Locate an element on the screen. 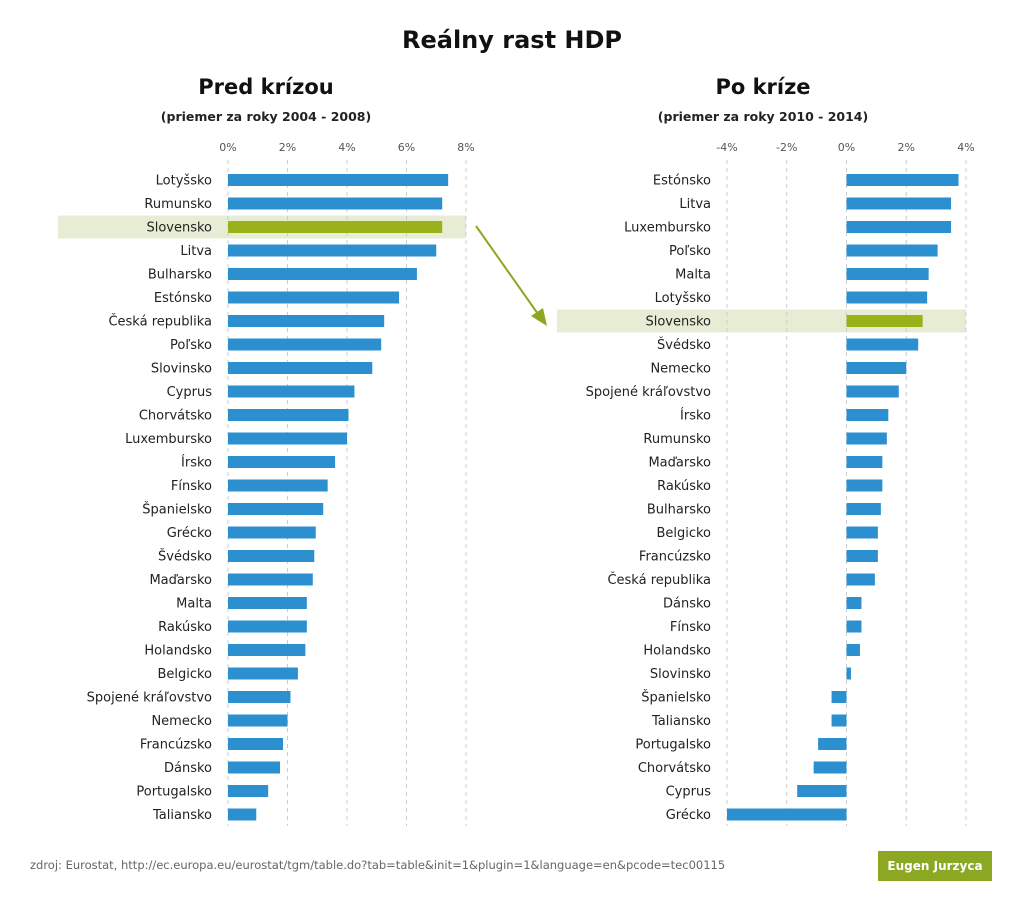 The image size is (1024, 906). left-category-label: Luxembursko is located at coordinates (168, 439).